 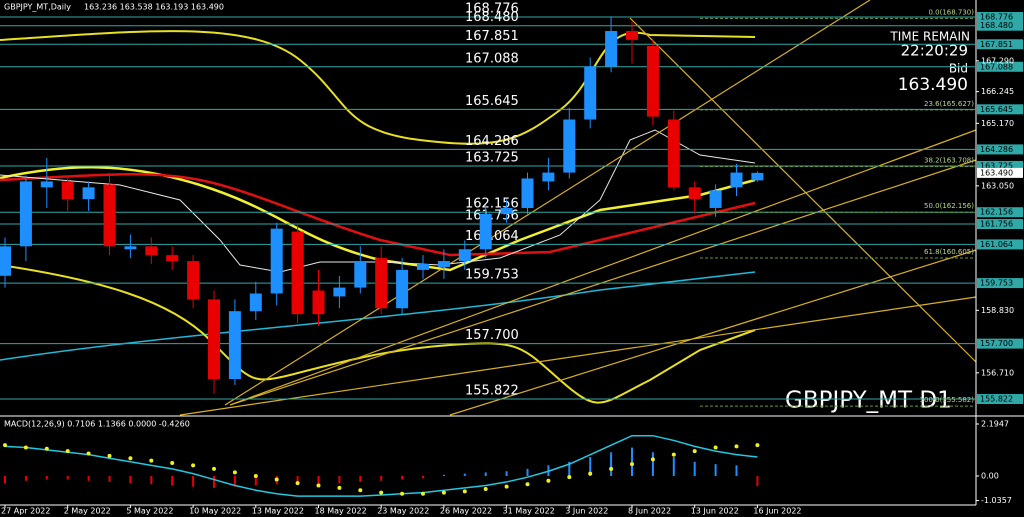 I want to click on x-tick-label: 23 May 2022, so click(x=403, y=511).